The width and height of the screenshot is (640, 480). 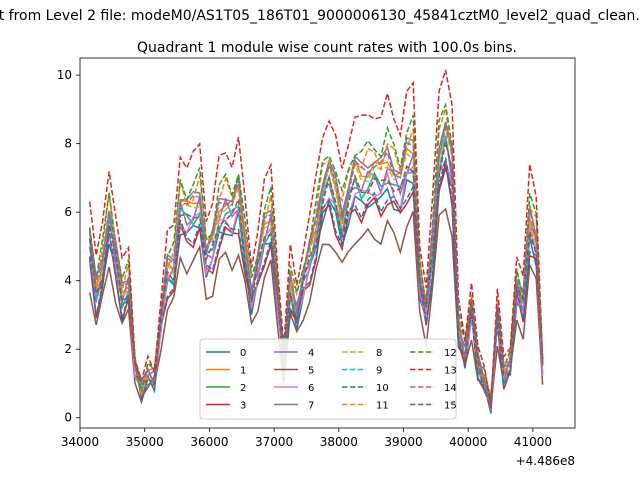 What do you see at coordinates (450, 388) in the screenshot?
I see `legend-label-14: 14` at bounding box center [450, 388].